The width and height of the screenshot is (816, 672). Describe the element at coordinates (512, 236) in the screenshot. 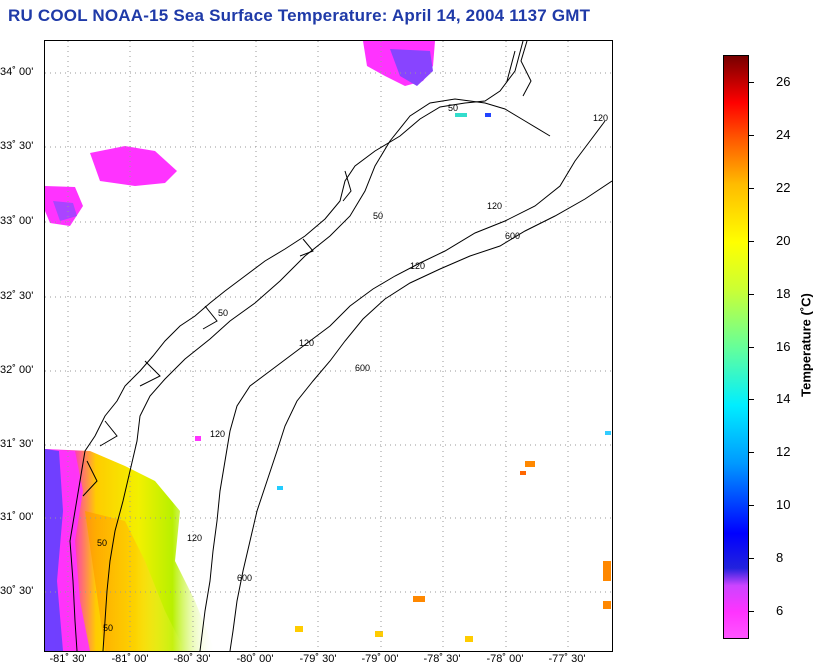

I see `isobath-label-600-a: 600` at that location.